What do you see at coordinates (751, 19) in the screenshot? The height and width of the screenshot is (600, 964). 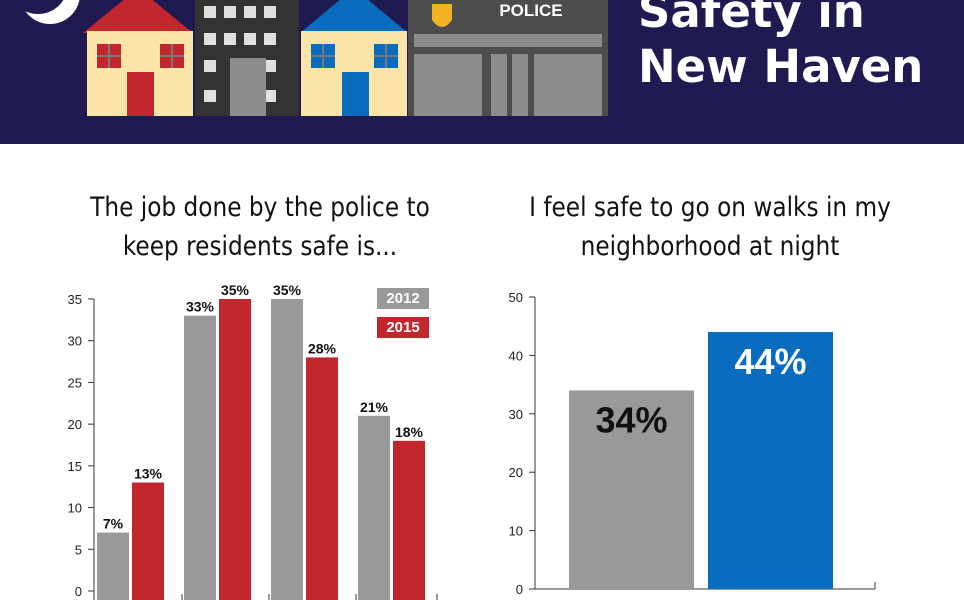 I see `page-title-line1: Safety in` at bounding box center [751, 19].